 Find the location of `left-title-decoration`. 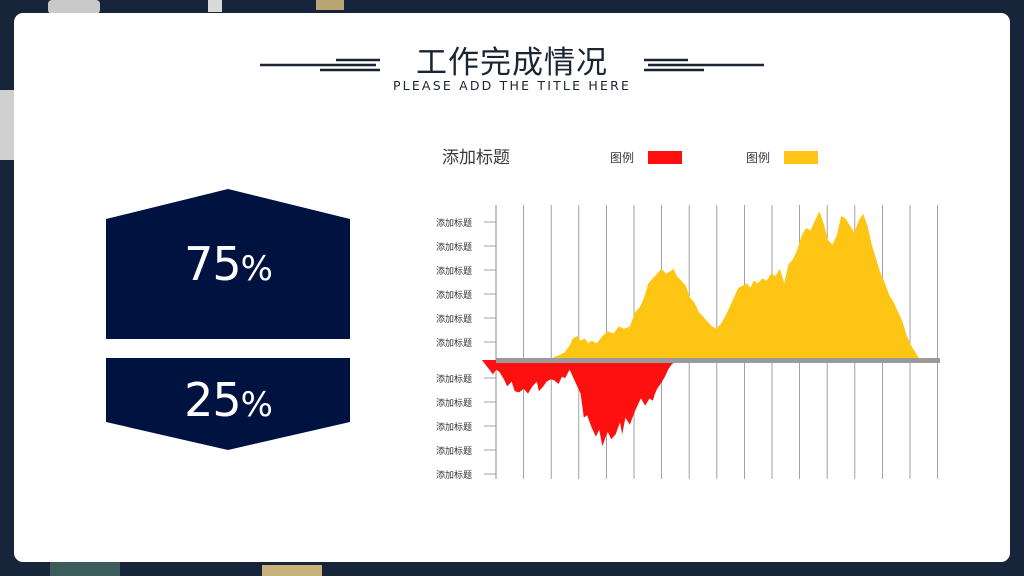

left-title-decoration is located at coordinates (320, 65).